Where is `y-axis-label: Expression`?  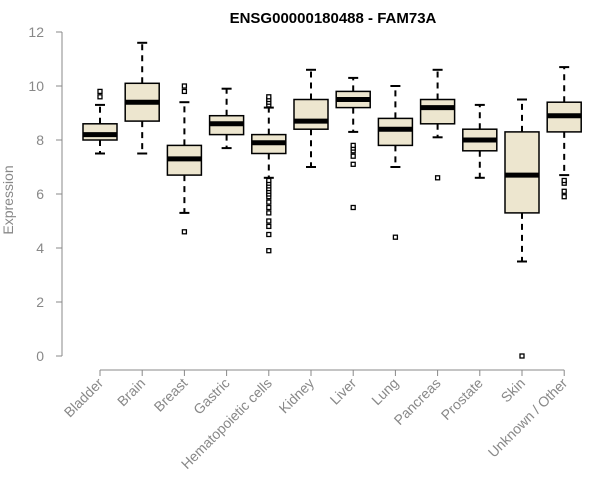 y-axis-label: Expression is located at coordinates (8, 199).